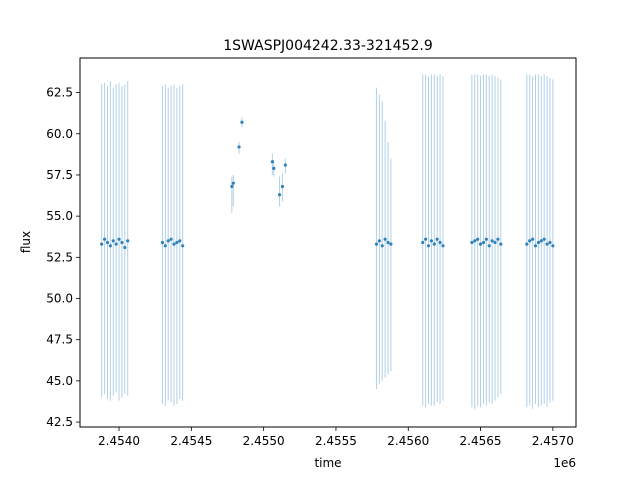 The image size is (640, 480). Describe the element at coordinates (191, 441) in the screenshot. I see `x-tick-label: 2.4545` at that location.